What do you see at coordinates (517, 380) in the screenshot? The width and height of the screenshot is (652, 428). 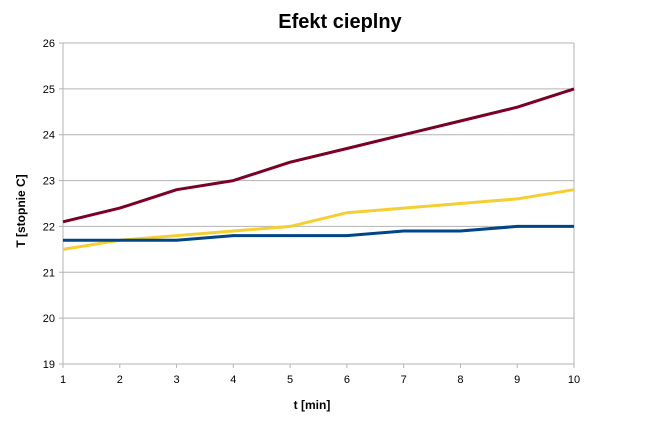 I see `x-tick-label: 9` at bounding box center [517, 380].